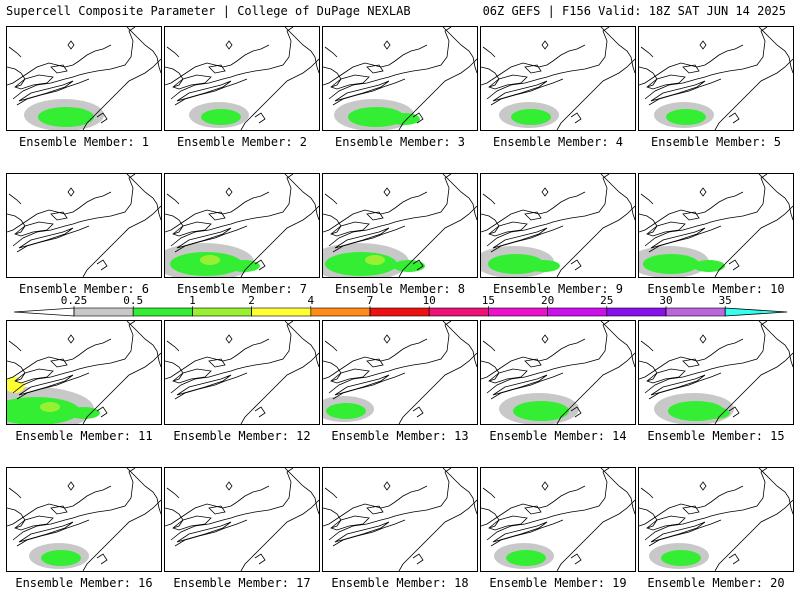 The height and width of the screenshot is (600, 800). Describe the element at coordinates (756, 312) in the screenshot. I see `colorbar-right-arrow` at that location.